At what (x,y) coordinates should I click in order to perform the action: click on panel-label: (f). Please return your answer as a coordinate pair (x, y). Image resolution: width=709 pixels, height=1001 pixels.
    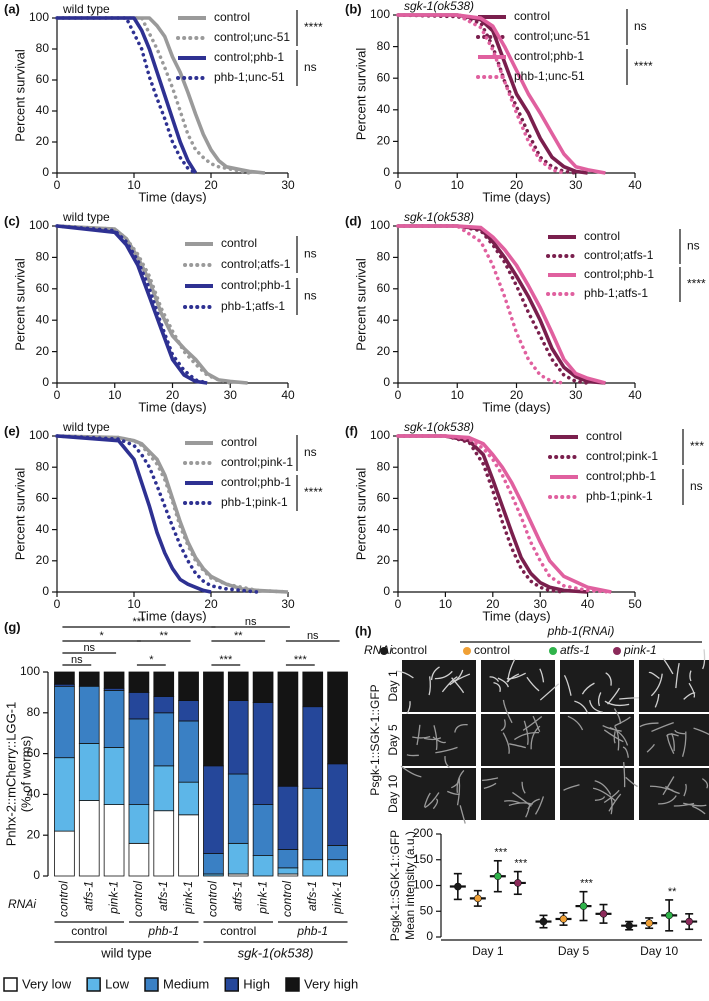
    Looking at the image, I should click on (351, 430).